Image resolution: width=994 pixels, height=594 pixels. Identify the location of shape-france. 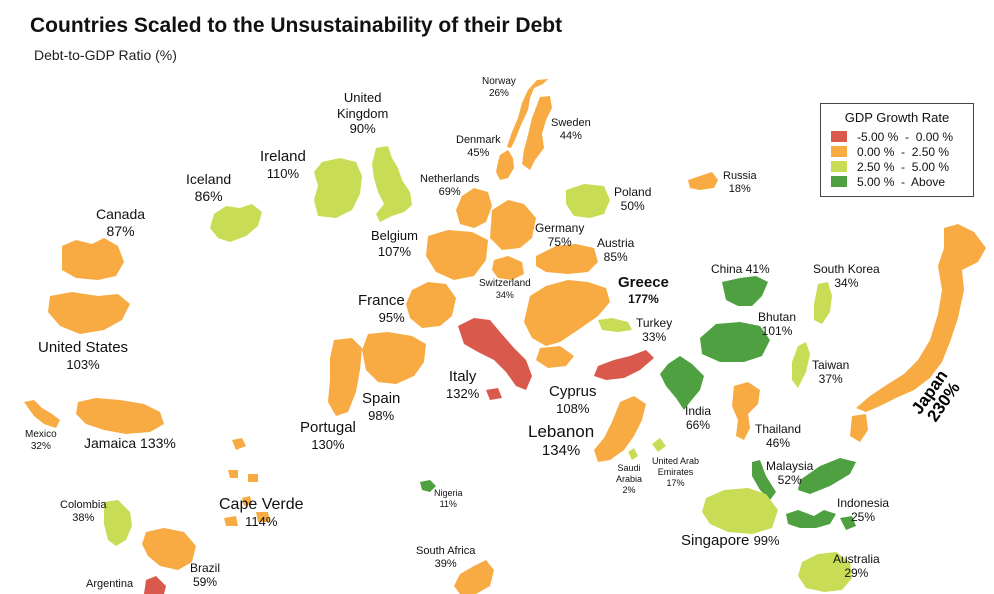
(431, 305).